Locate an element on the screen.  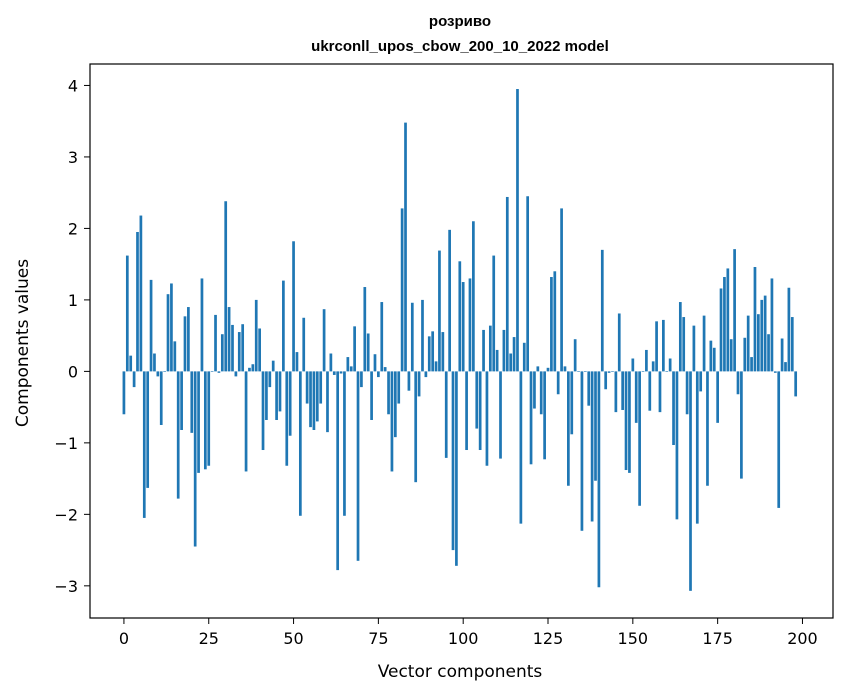
y-axis-ticks: −3 −2 −1 0 1 2 3 4 is located at coordinates (72, 336).